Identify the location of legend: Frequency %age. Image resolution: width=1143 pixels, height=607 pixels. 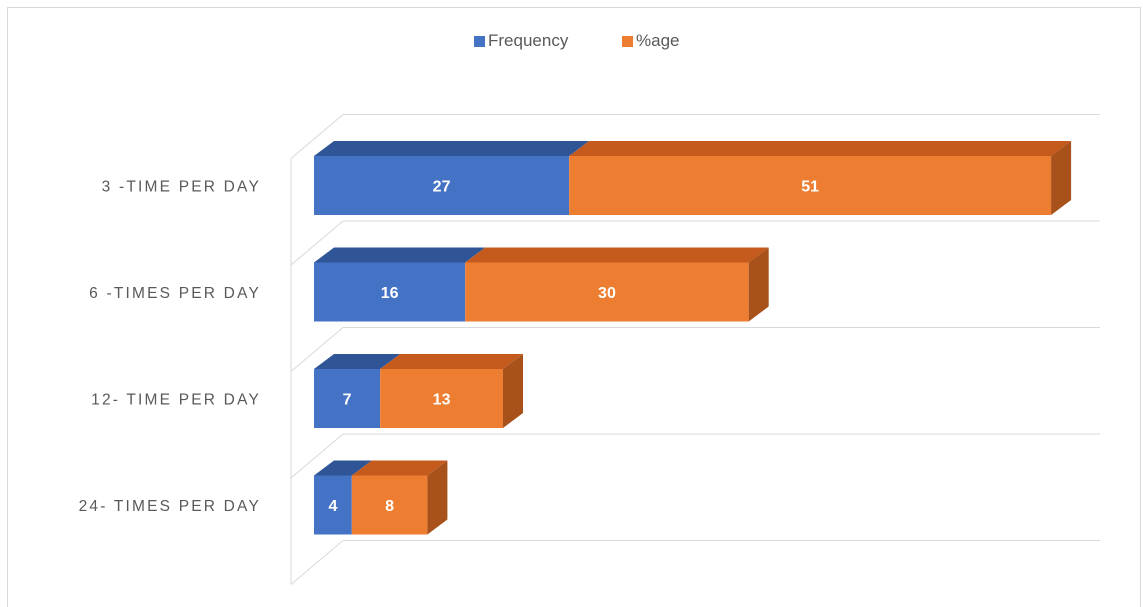
(576, 40).